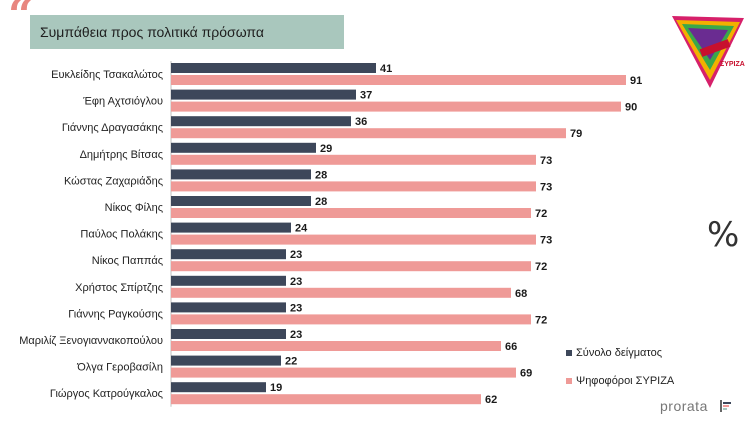 Image resolution: width=750 pixels, height=421 pixels. What do you see at coordinates (636, 81) in the screenshot?
I see `data-label-series-2: 91` at bounding box center [636, 81].